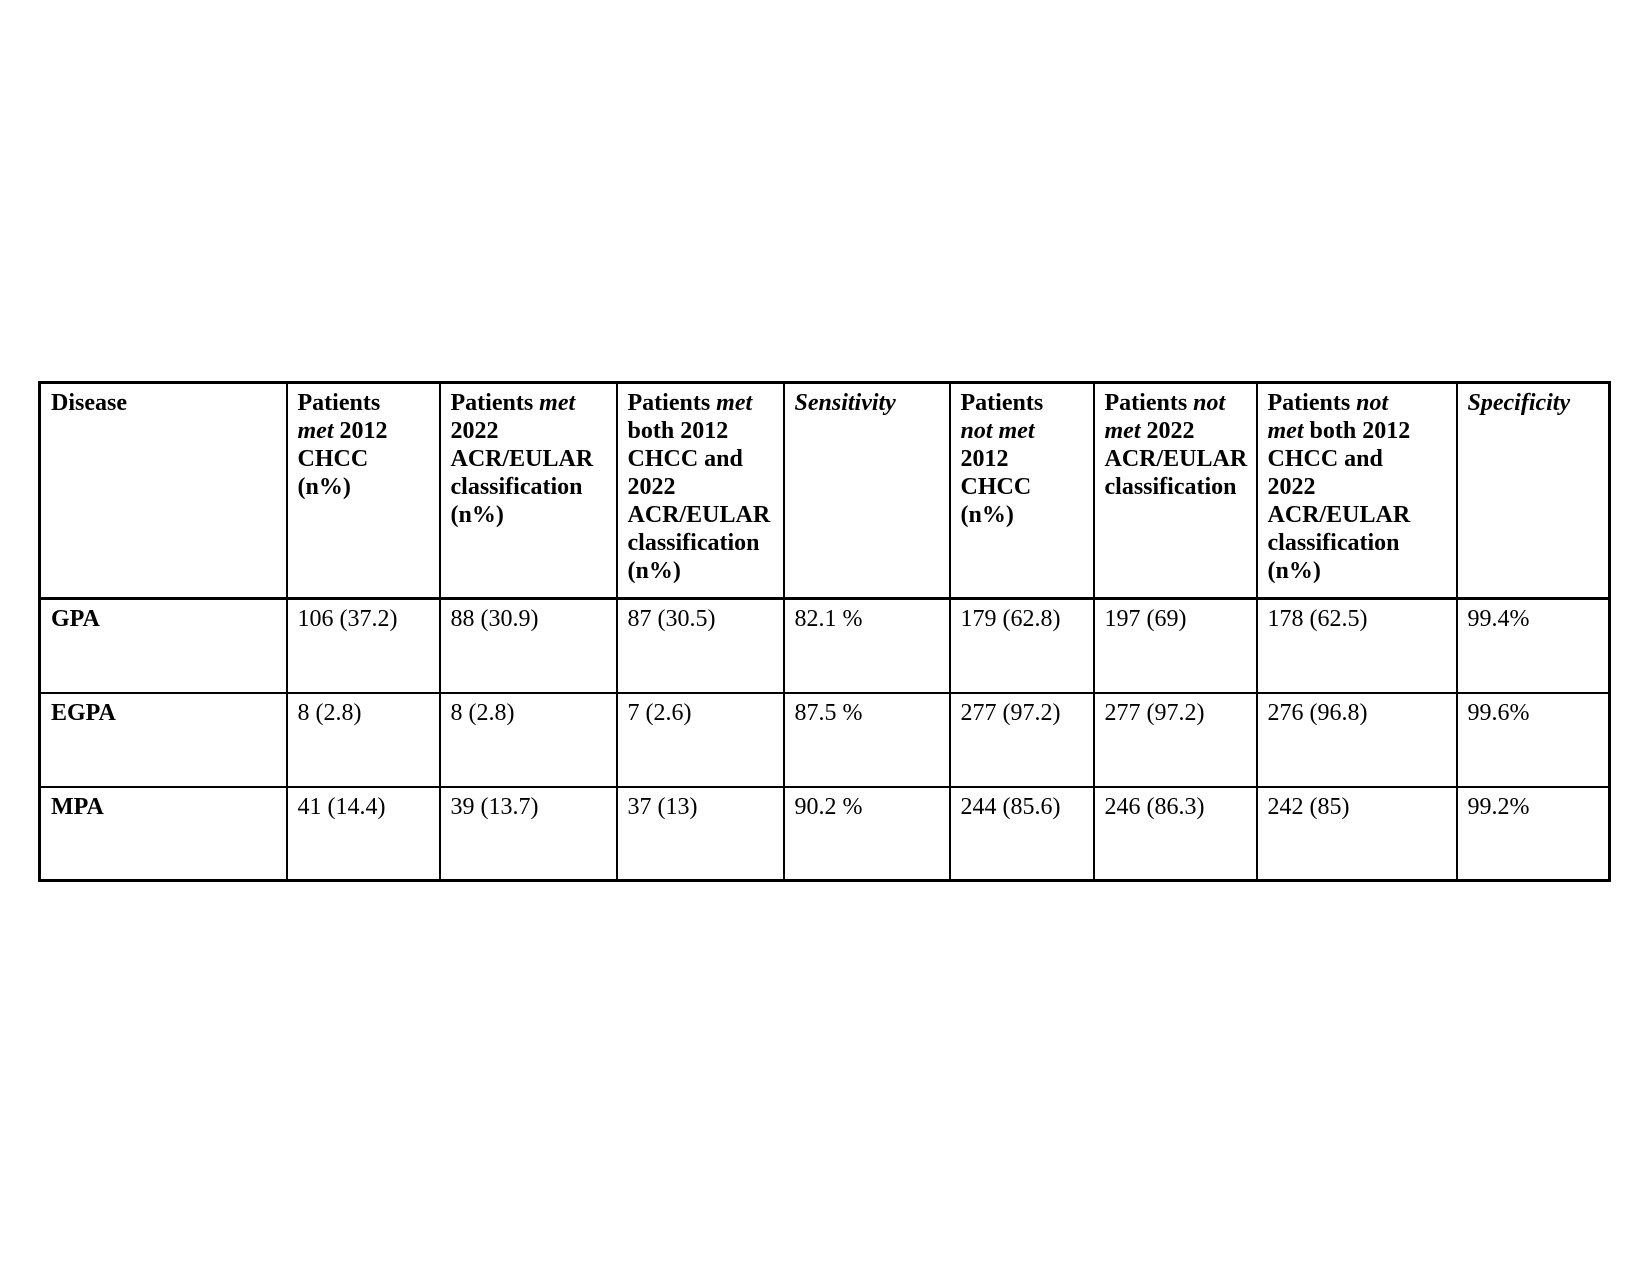 This screenshot has height=1275, width=1650. What do you see at coordinates (528, 645) in the screenshot?
I see `cell-gpa-met-2022: 88 (30.9)` at bounding box center [528, 645].